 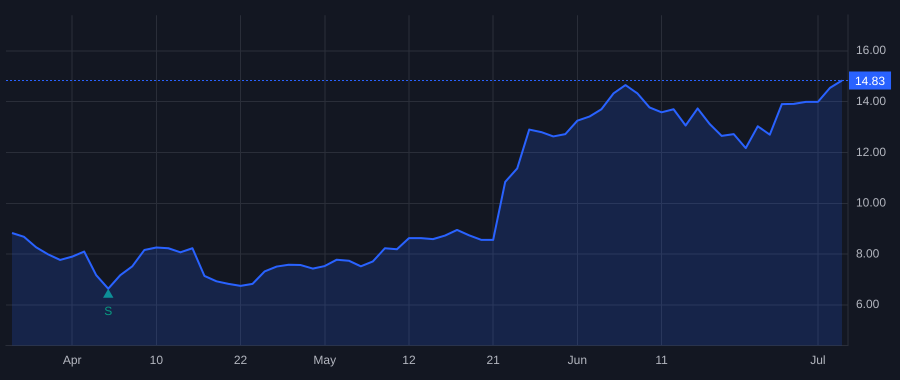 I want to click on x-tick-label: 22, so click(x=241, y=360).